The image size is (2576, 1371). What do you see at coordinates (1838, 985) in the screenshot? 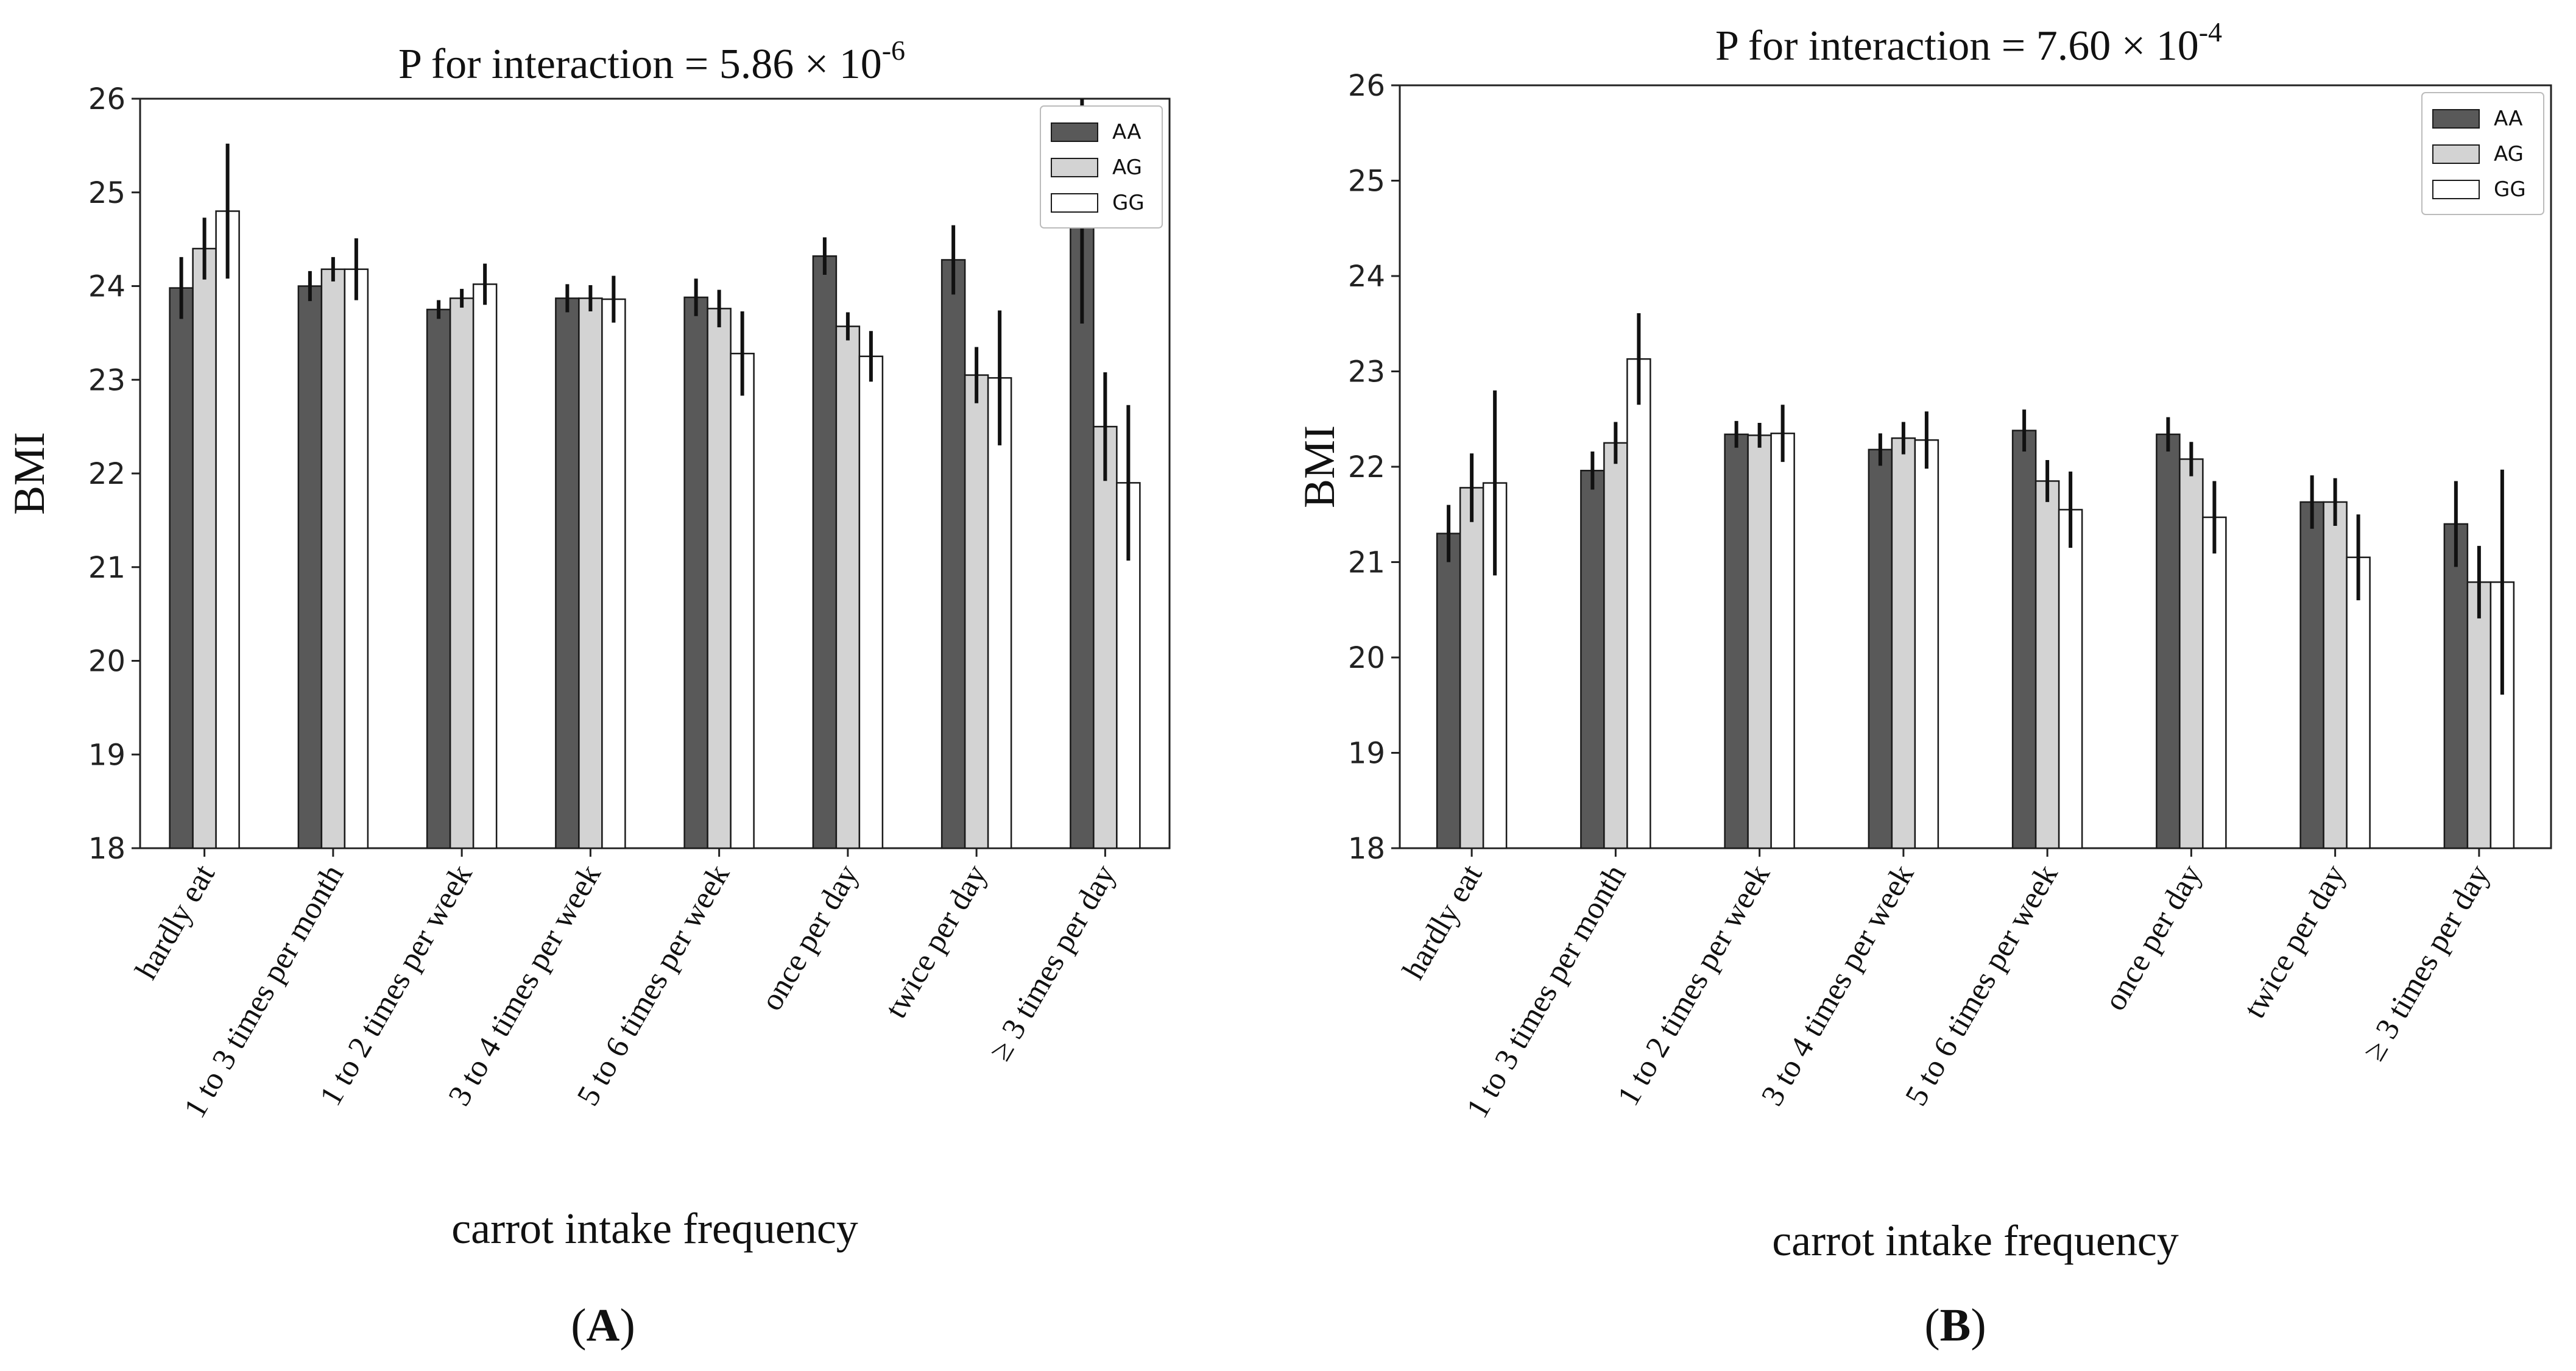
I see `x-tick-label: 3 to 4 times per week` at bounding box center [1838, 985].